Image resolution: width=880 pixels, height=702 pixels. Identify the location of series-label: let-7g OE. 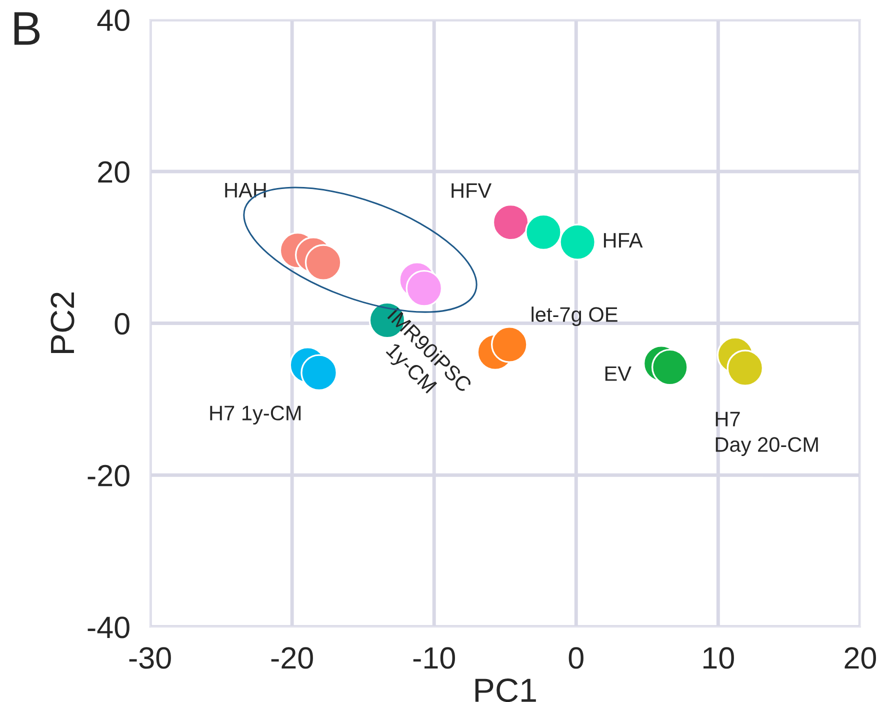
(575, 316).